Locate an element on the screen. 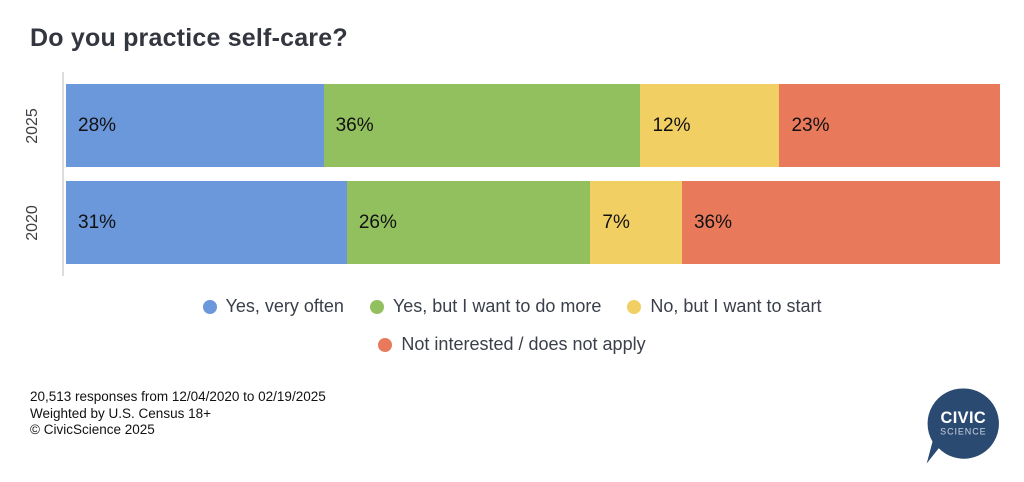 The image size is (1024, 482). y-tick-label: 2025 is located at coordinates (33, 125).